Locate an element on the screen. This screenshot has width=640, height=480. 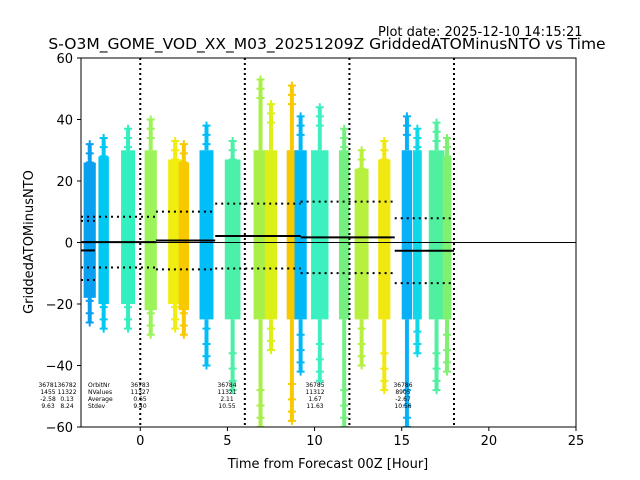
orbit-stats-value: 10.56 is located at coordinates (402, 406).